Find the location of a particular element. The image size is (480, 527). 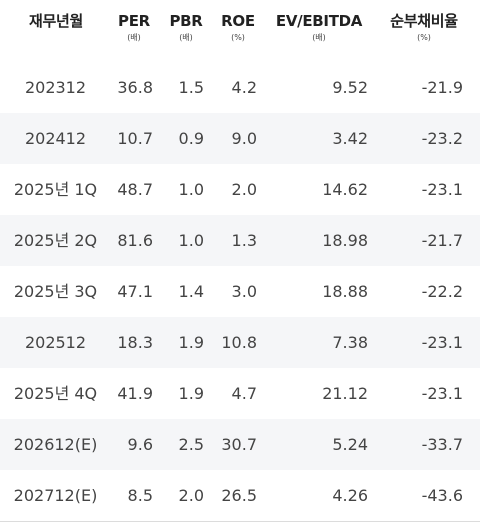

cell-roe: 26.5 is located at coordinates (239, 495).